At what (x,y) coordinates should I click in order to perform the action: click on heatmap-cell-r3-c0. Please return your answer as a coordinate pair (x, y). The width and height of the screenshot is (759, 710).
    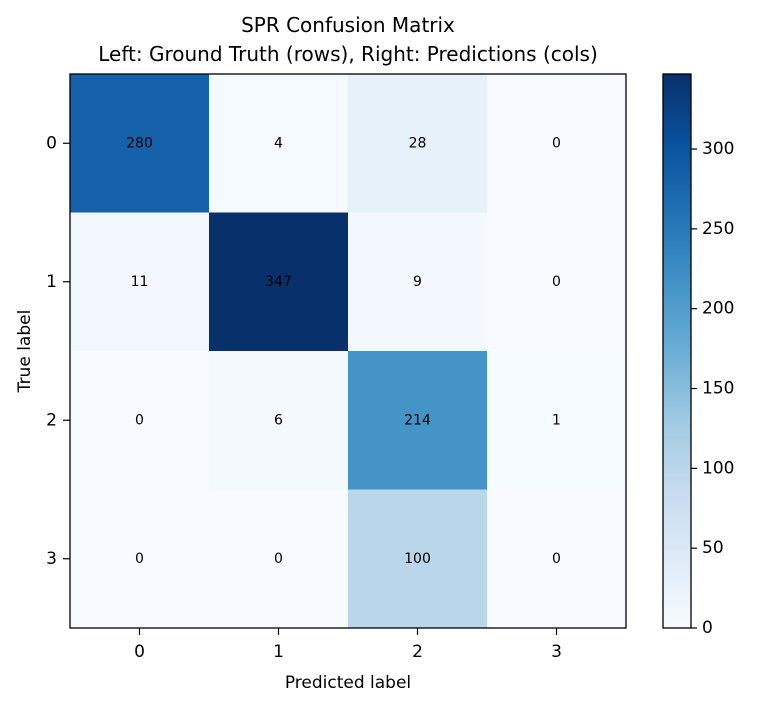
    Looking at the image, I should click on (140, 559).